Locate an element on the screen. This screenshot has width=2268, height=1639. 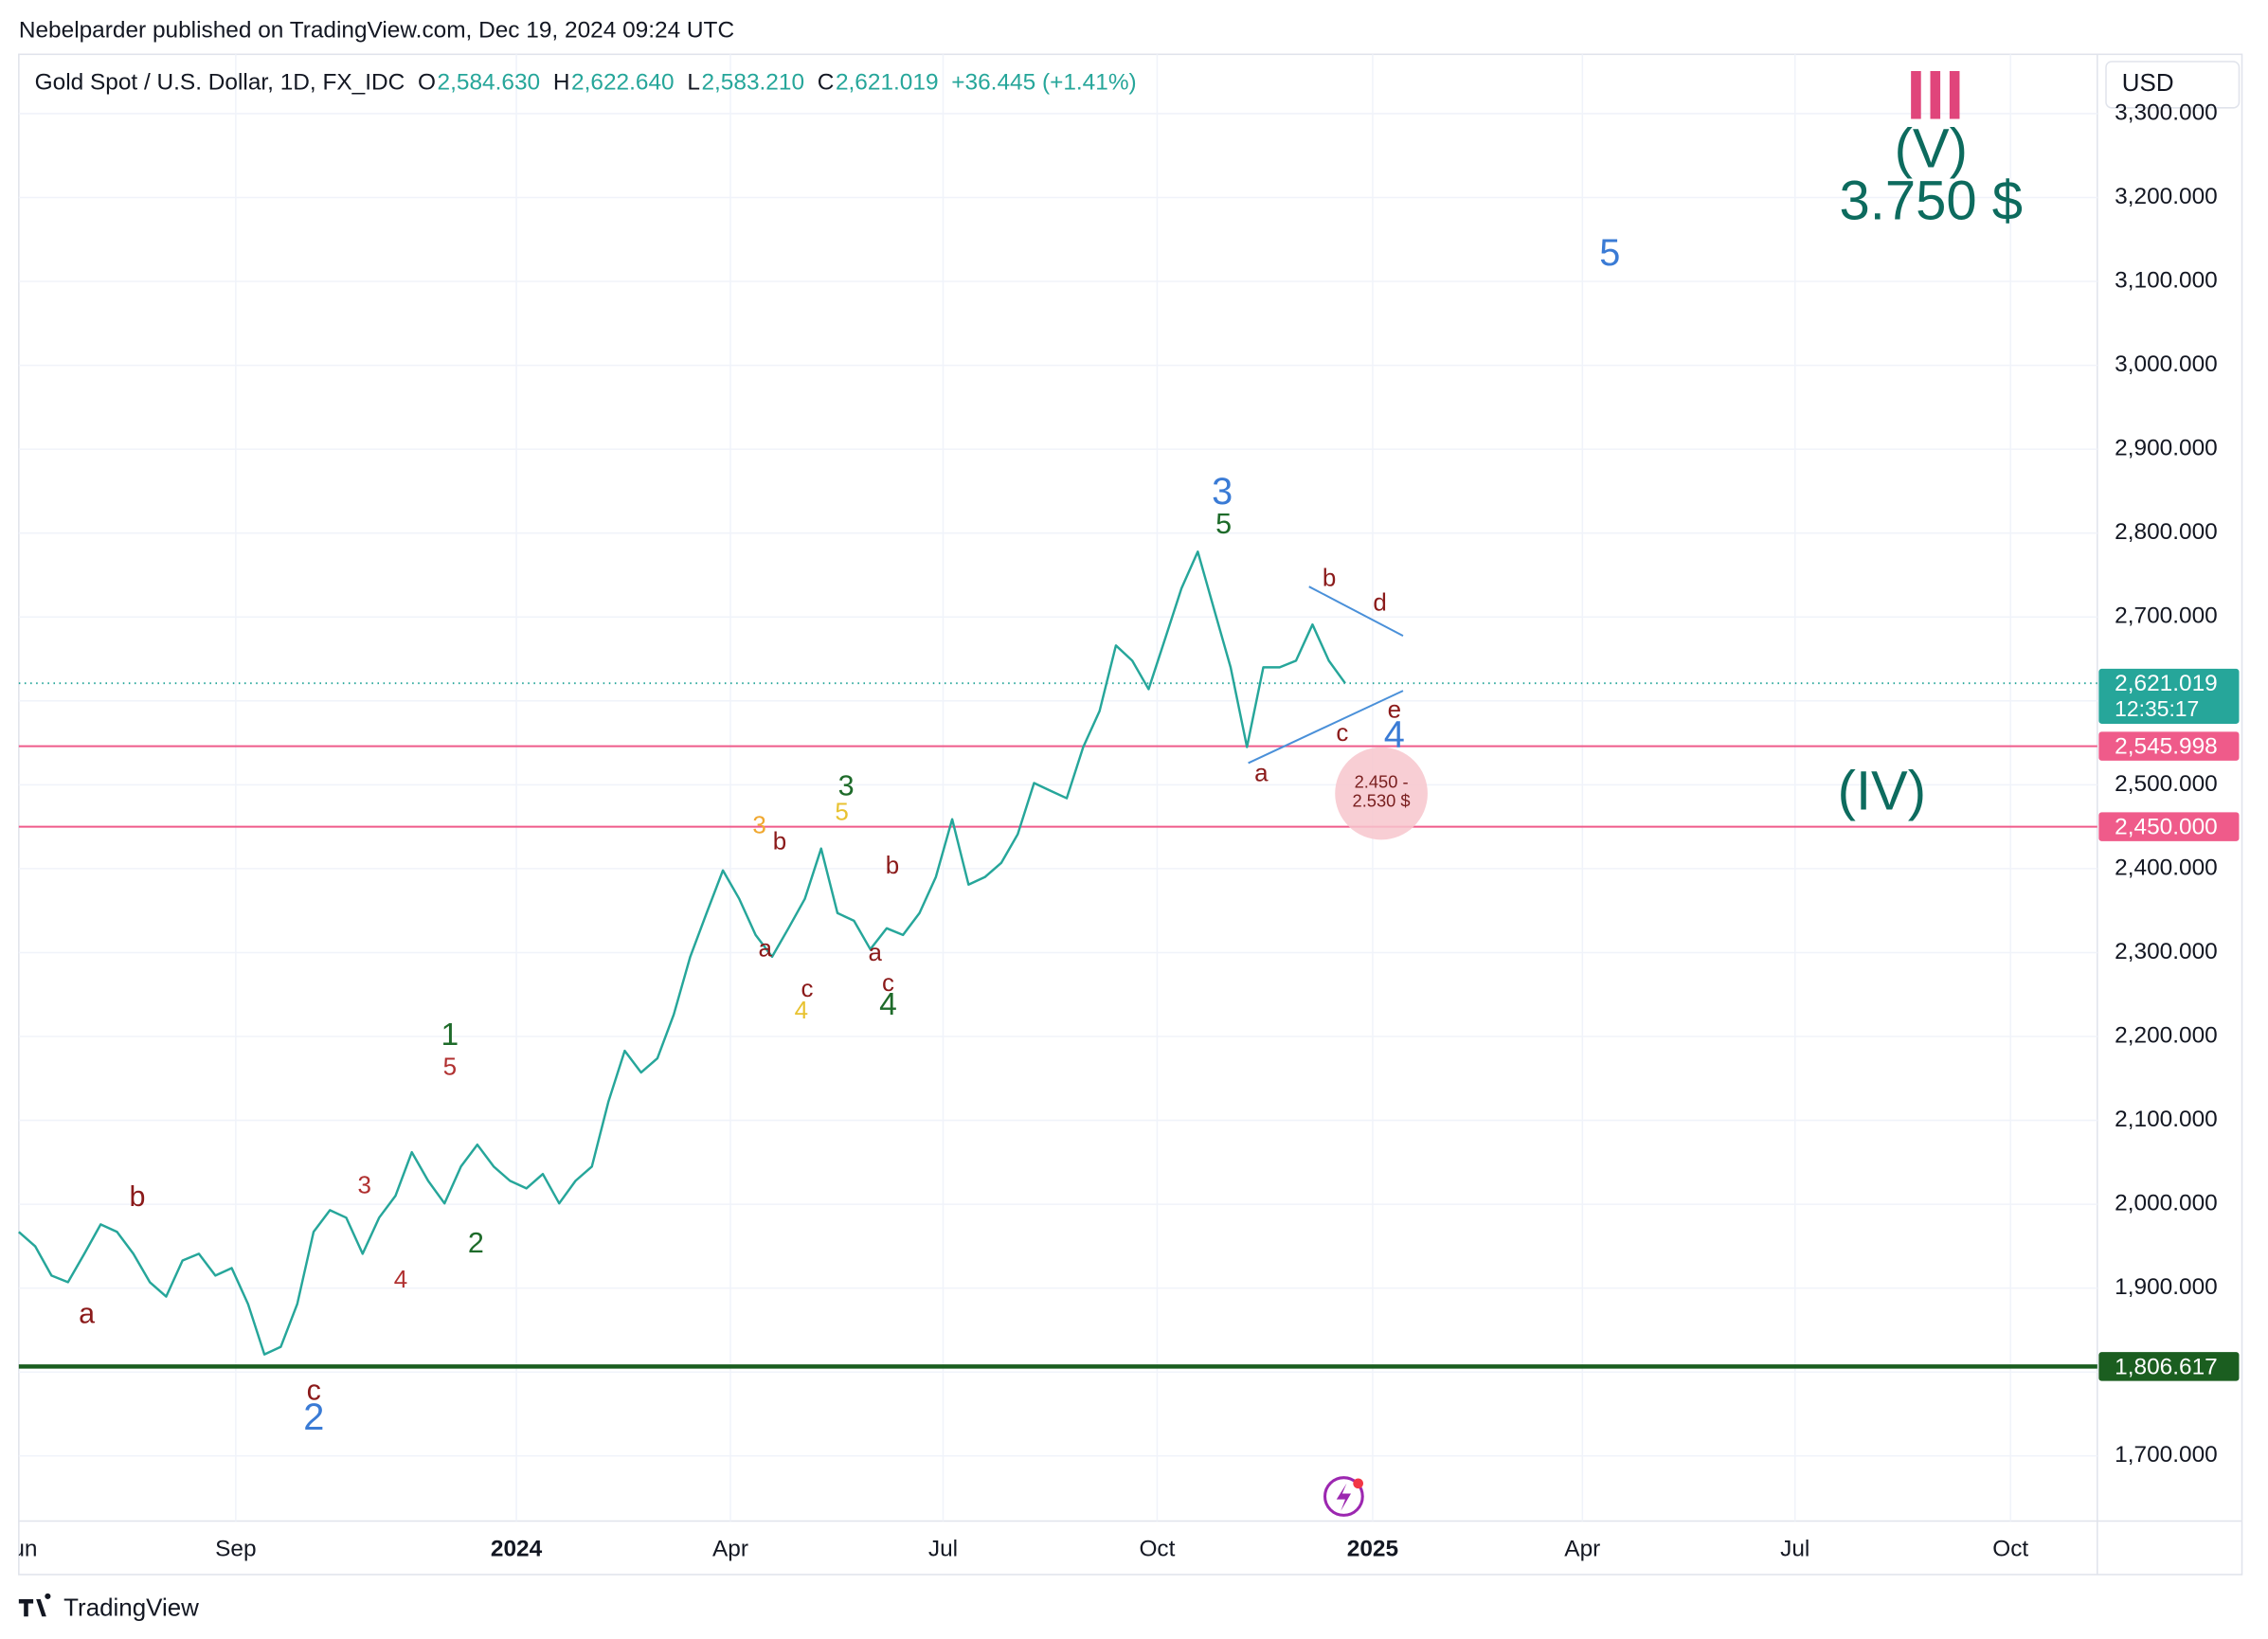
level-label: 1,806.617 is located at coordinates (2166, 1366).